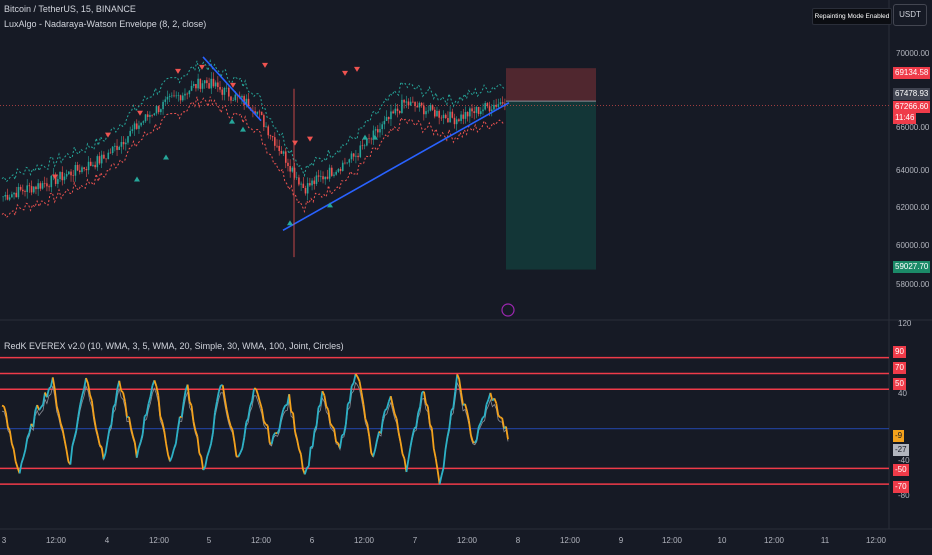 This screenshot has width=932, height=555. Describe the element at coordinates (899, 368) in the screenshot. I see `level-tag-70: 70` at that location.